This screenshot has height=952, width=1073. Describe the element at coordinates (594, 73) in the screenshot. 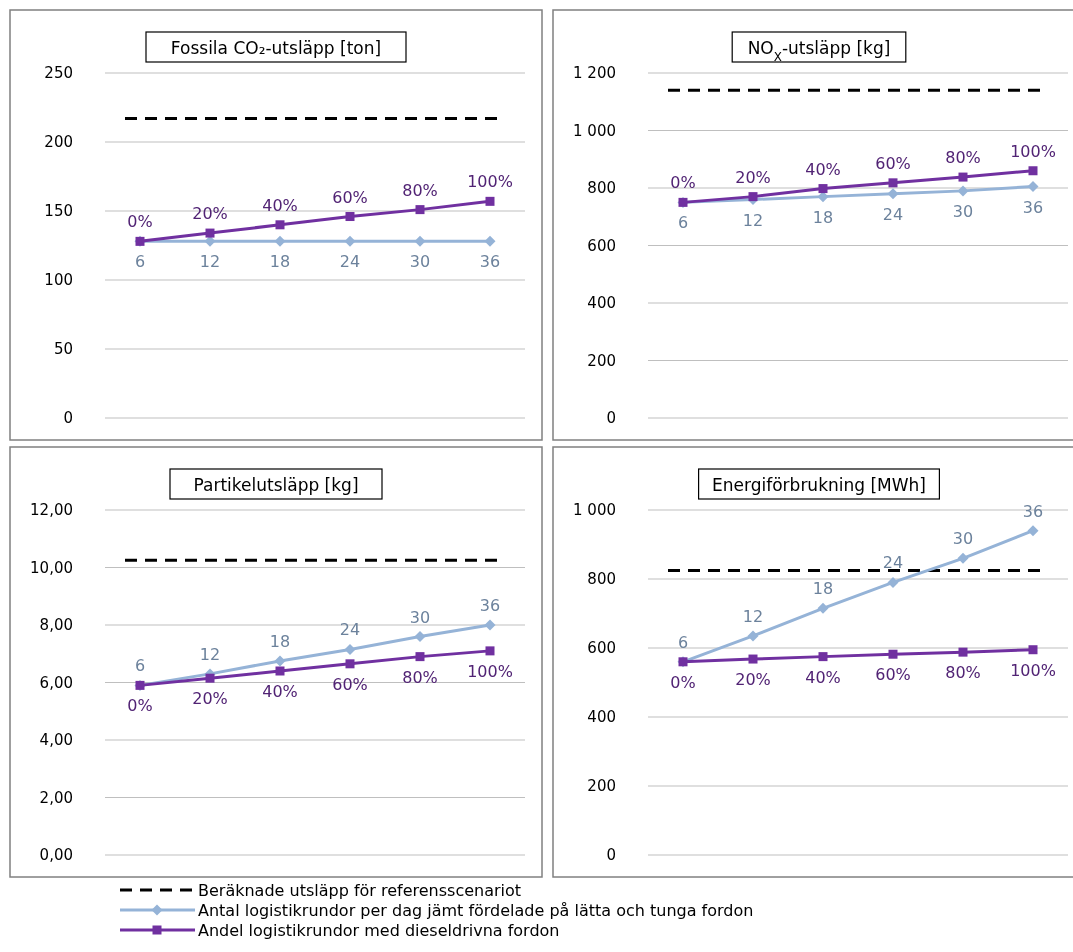

I see `y-tick-label: 1 200` at that location.